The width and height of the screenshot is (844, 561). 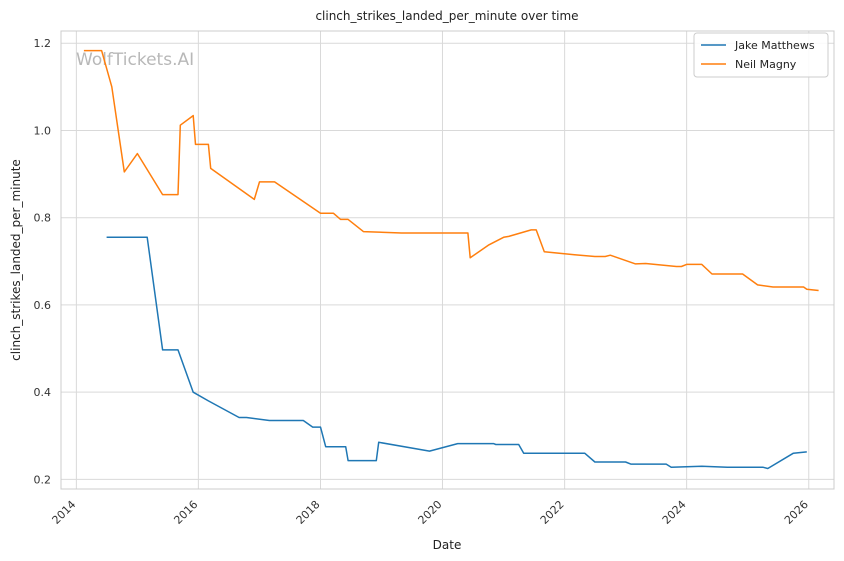 I want to click on y-tick-label: 0.8, so click(x=43, y=218).